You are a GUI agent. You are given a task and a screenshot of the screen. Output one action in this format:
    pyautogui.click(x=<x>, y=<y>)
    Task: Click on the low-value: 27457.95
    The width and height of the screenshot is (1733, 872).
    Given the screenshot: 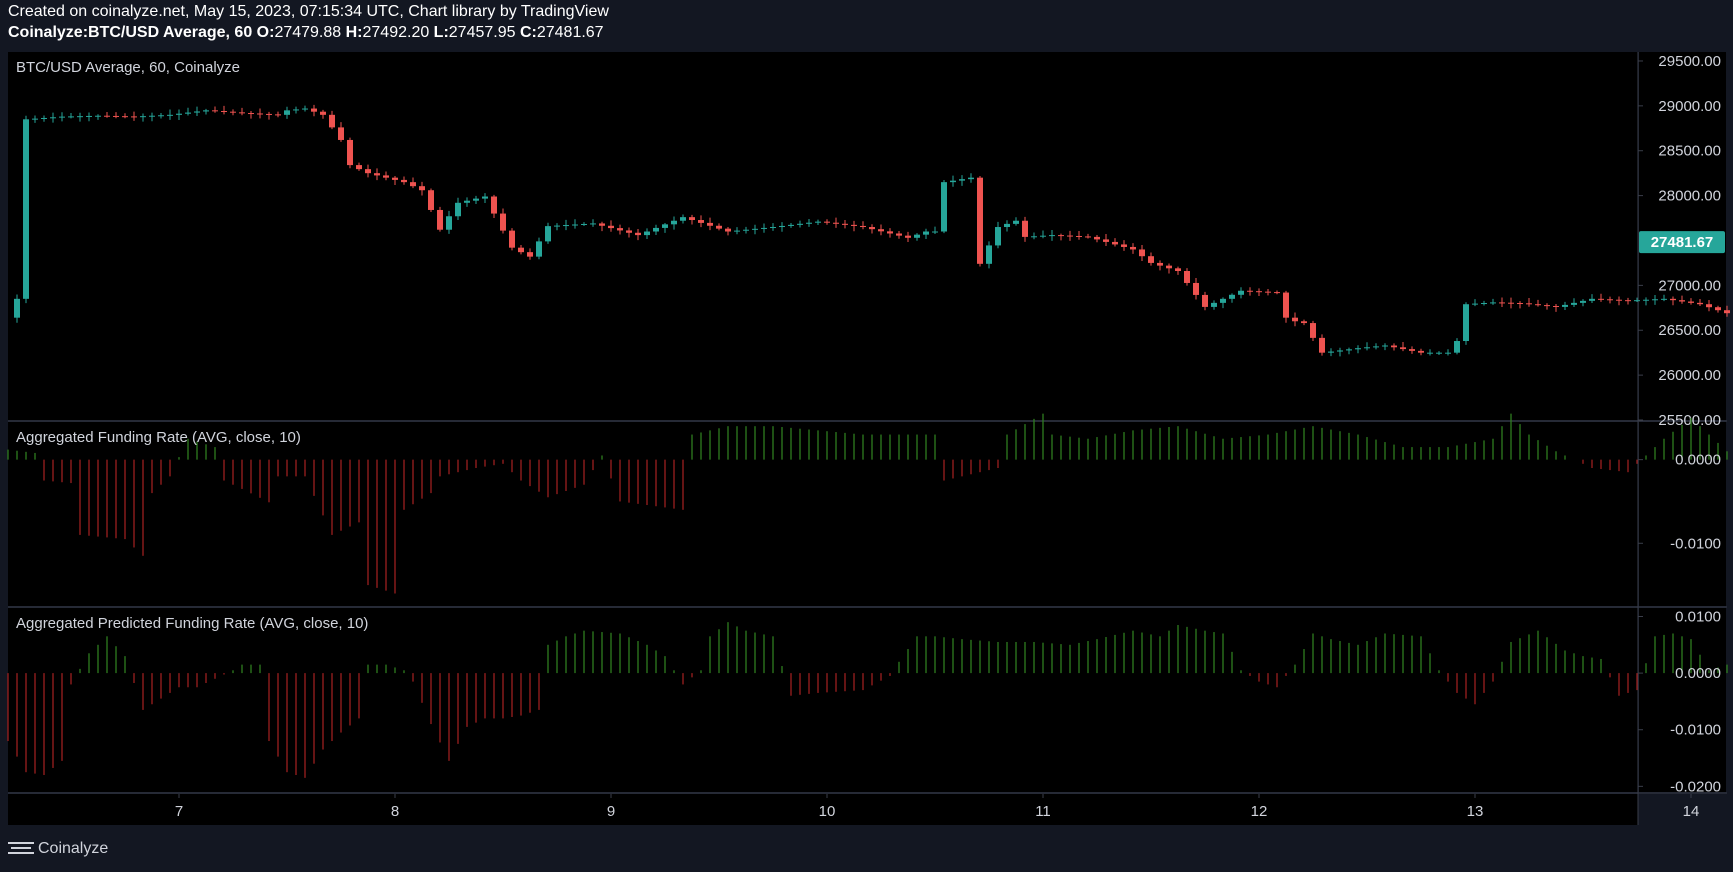 What is the action you would take?
    pyautogui.click(x=482, y=32)
    